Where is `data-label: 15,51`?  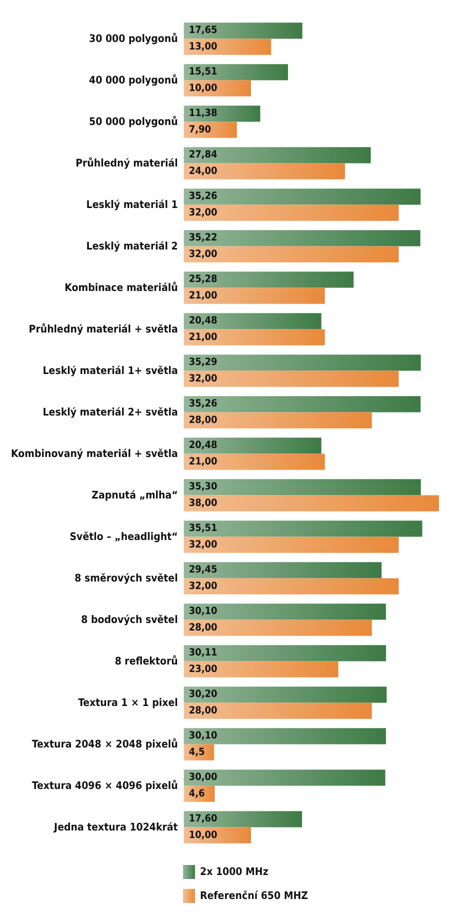 data-label: 15,51 is located at coordinates (203, 72).